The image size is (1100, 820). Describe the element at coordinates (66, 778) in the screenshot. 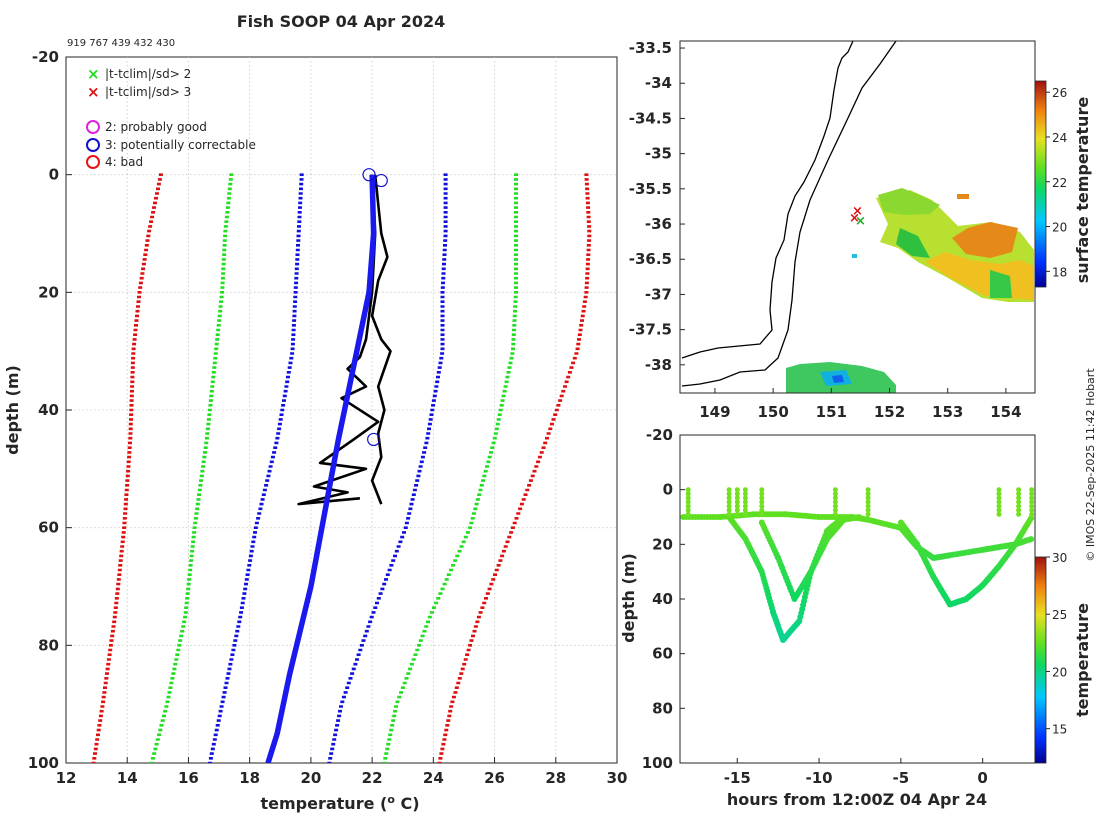

I see `x-tick-label: 12` at that location.